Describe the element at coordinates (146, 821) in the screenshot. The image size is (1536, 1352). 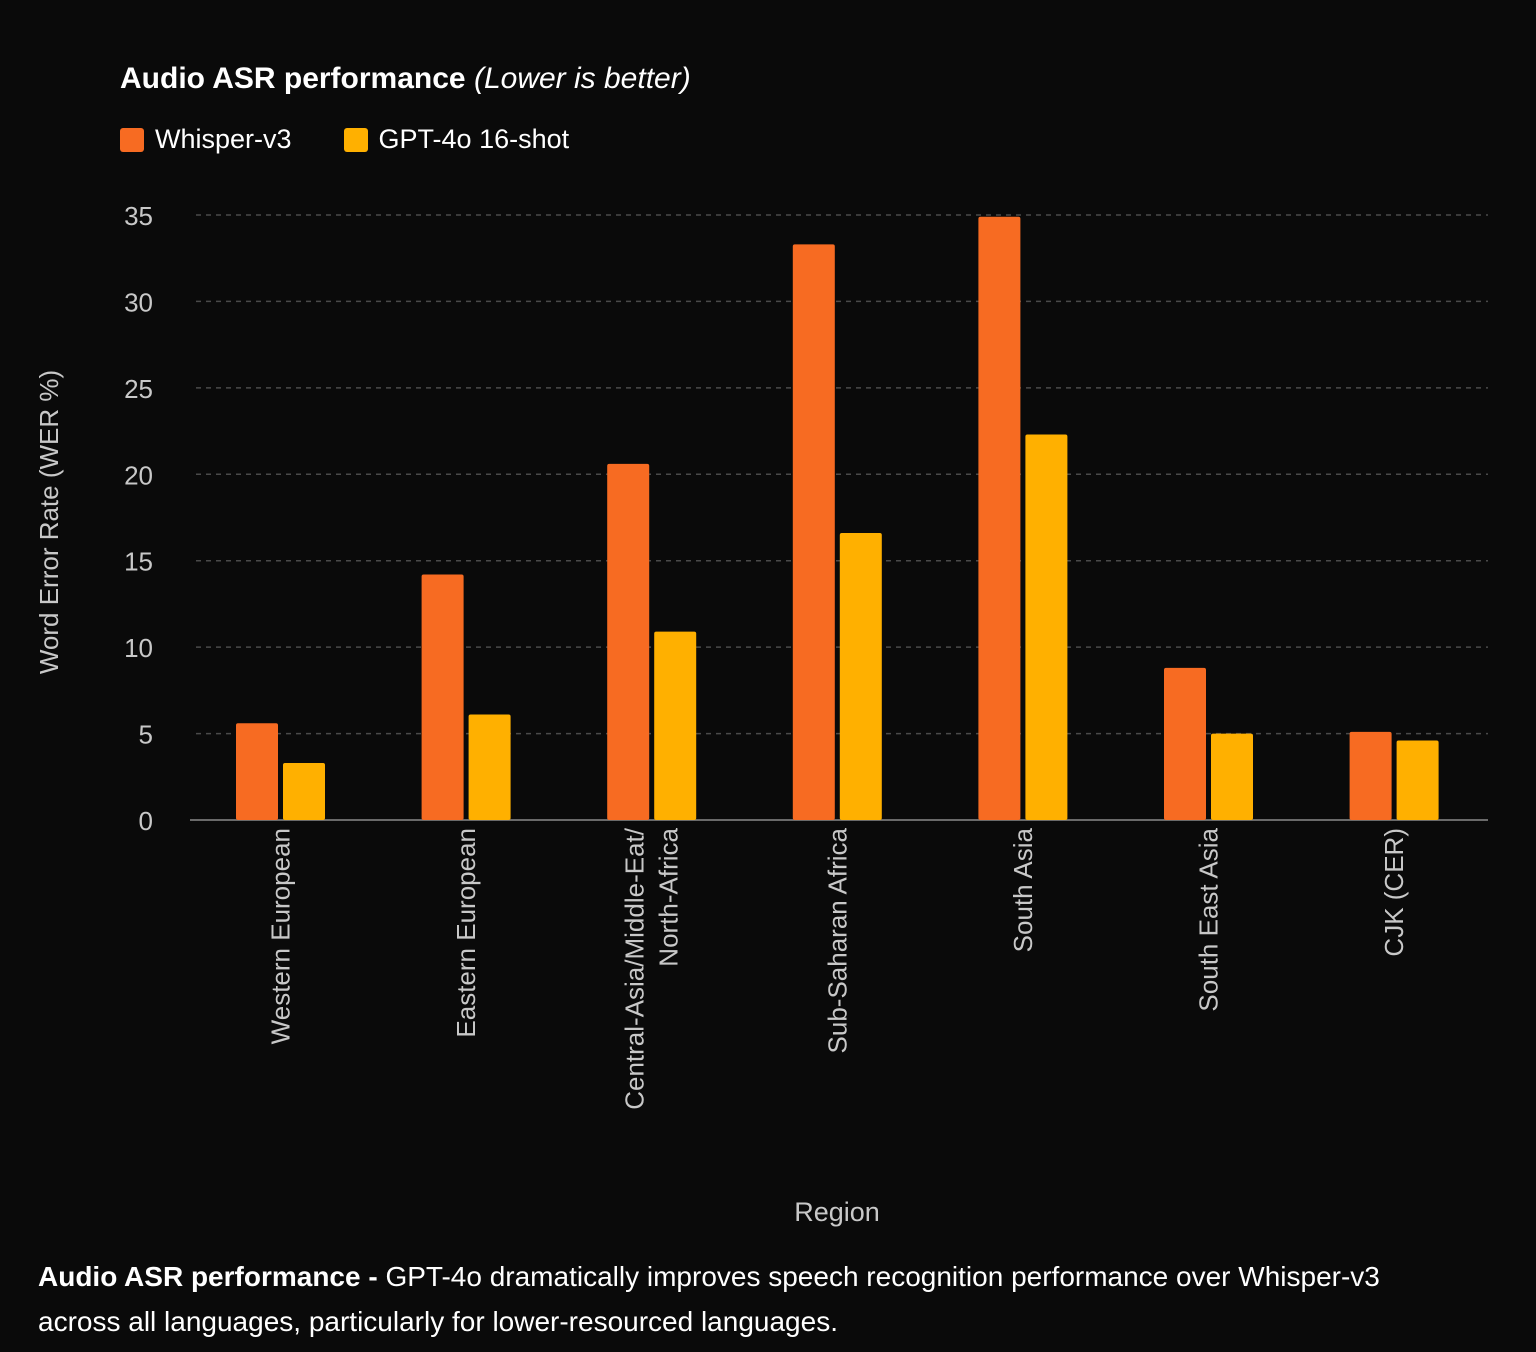
I see `y-tick-label-0: 0` at that location.